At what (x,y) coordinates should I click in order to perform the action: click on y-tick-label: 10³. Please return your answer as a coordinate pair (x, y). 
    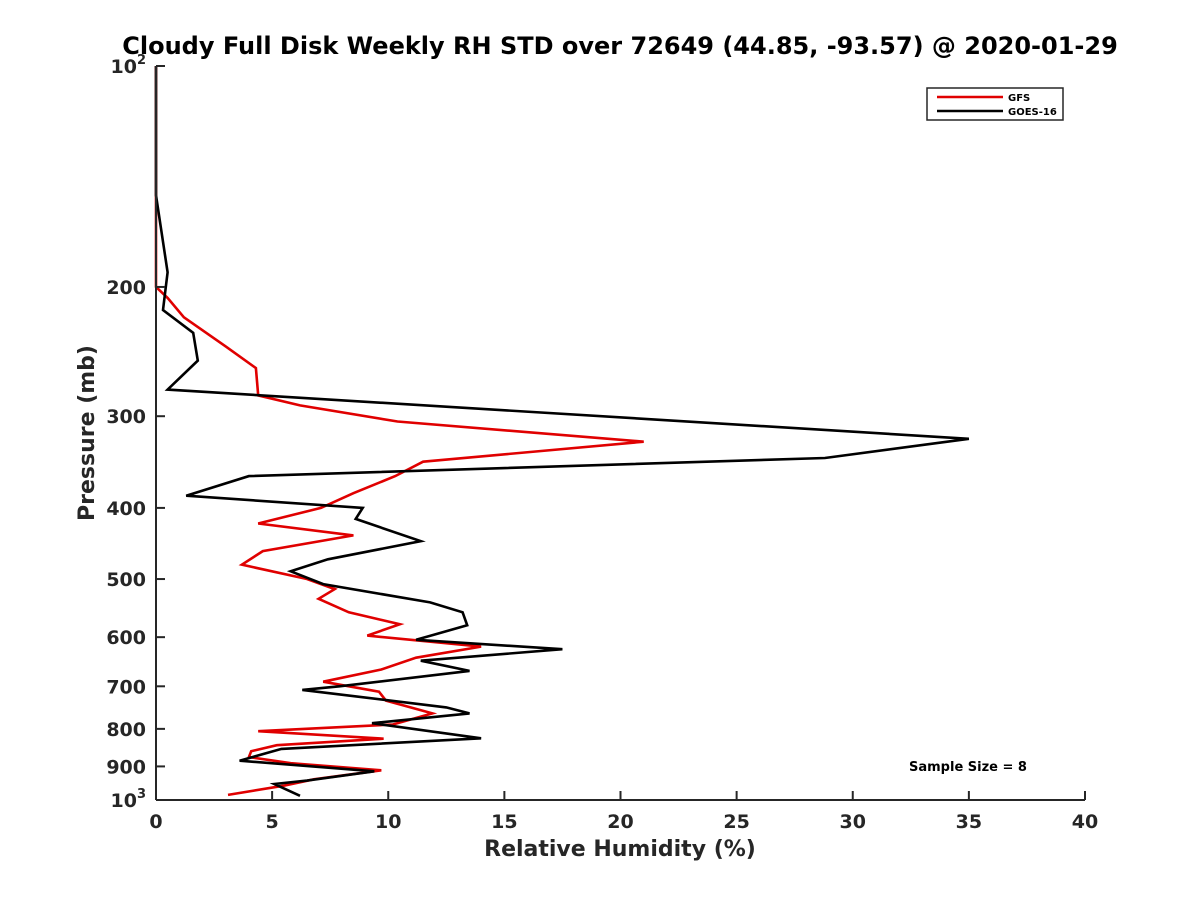
    Looking at the image, I should click on (129, 799).